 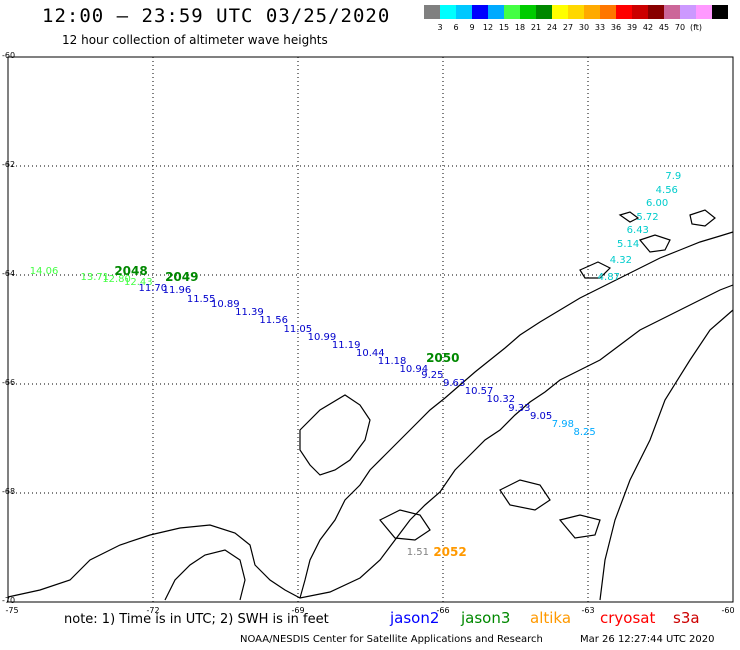 What do you see at coordinates (628, 245) in the screenshot?
I see `wave-height-value: 5.14` at bounding box center [628, 245].